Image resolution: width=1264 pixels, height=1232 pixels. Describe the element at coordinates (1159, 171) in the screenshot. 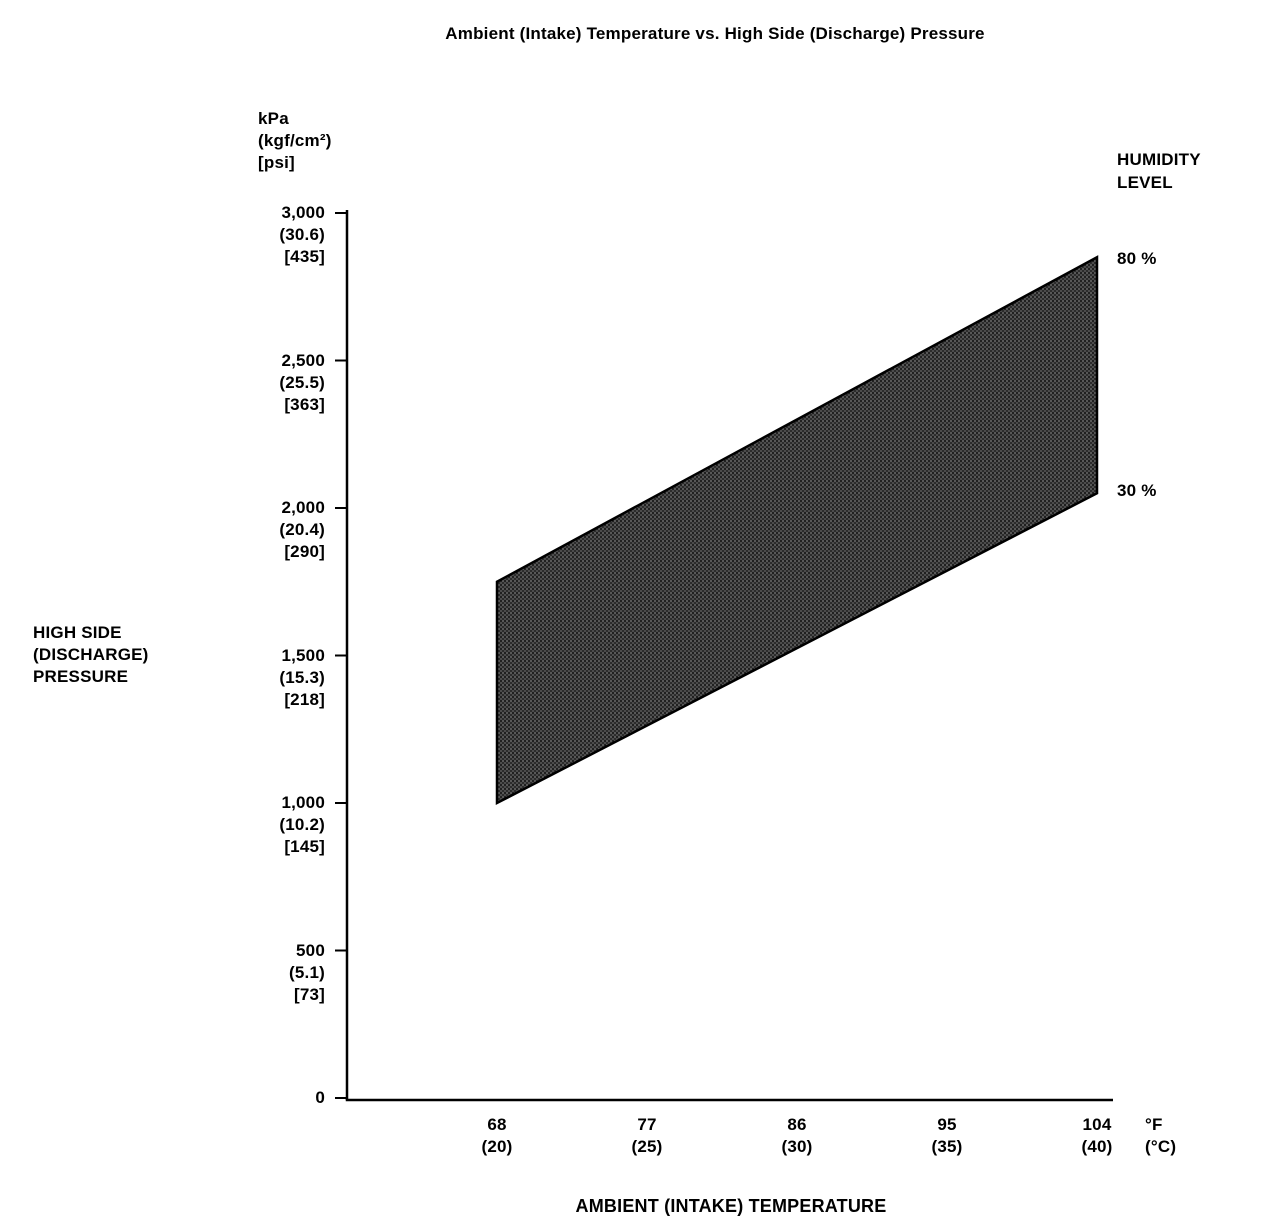

I see `legend-title: HUMIDITY LEVEL` at that location.